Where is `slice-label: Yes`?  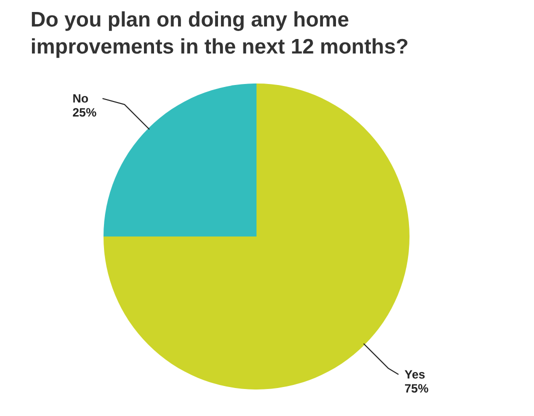 slice-label: Yes is located at coordinates (415, 374).